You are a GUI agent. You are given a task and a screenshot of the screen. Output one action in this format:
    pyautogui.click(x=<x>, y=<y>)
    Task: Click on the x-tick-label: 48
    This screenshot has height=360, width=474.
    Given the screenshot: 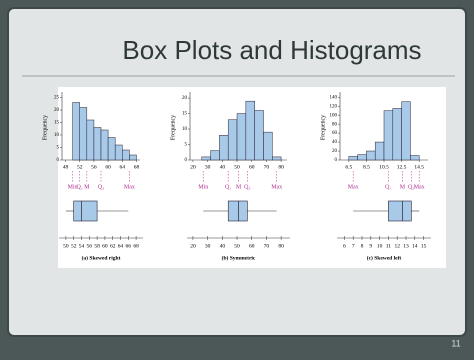 What is the action you would take?
    pyautogui.click(x=66, y=167)
    